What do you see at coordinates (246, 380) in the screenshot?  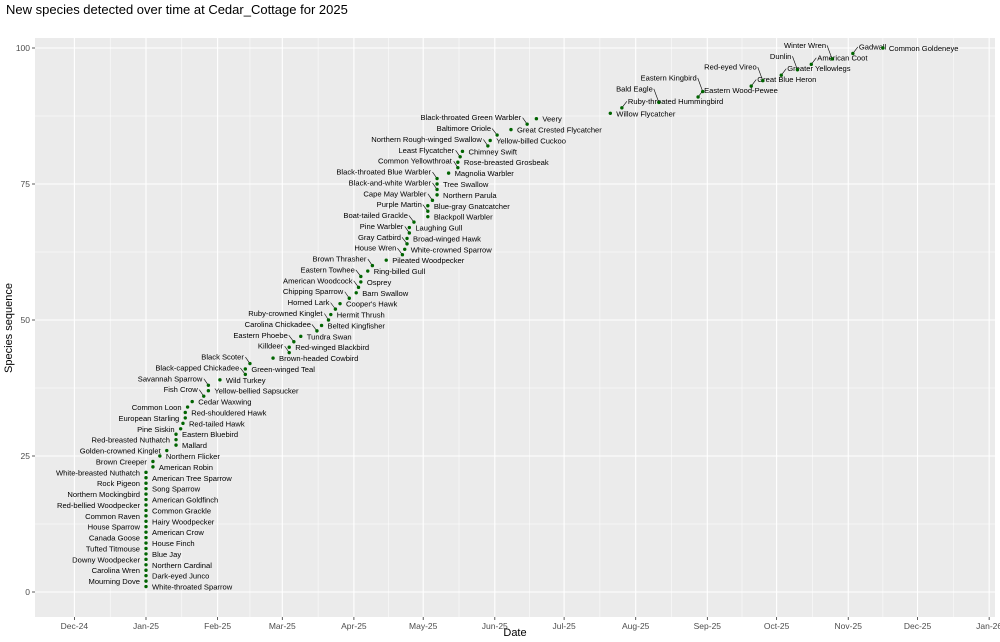 I see `point-label: Wild Turkey` at bounding box center [246, 380].